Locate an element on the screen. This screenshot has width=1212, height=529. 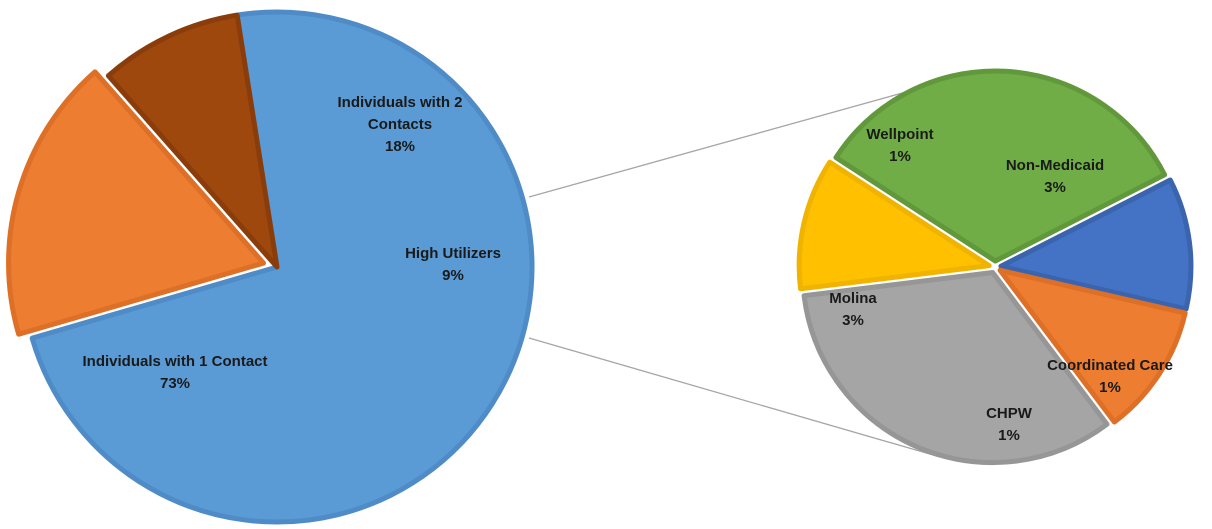
slice-category-label: Individuals with 1 Contact is located at coordinates (174, 361).